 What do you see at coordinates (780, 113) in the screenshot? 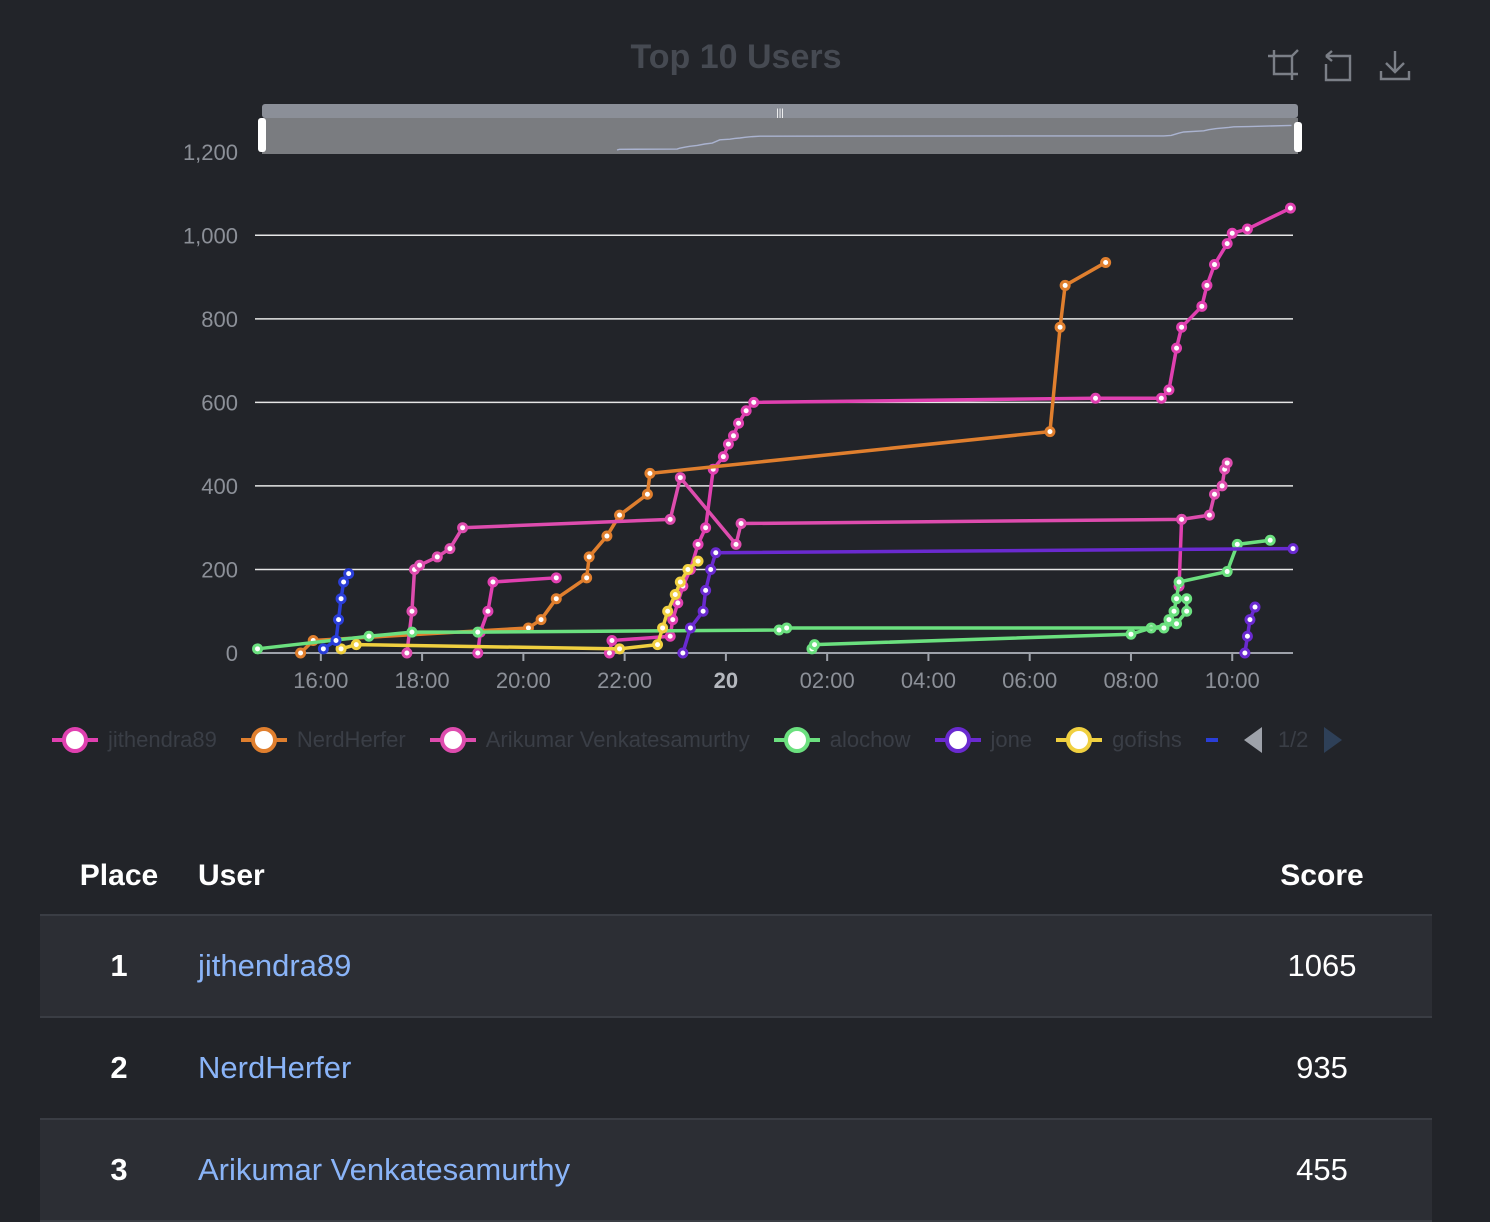
I see `zoom-slider-grip-icon: |||` at bounding box center [780, 113].